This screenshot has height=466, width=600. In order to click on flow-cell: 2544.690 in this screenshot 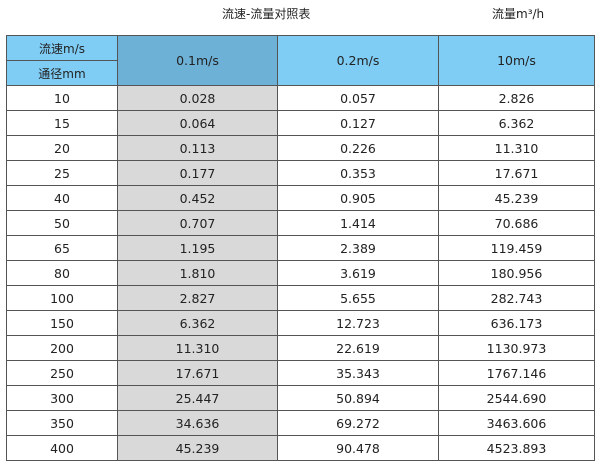, I will do `click(516, 398)`.